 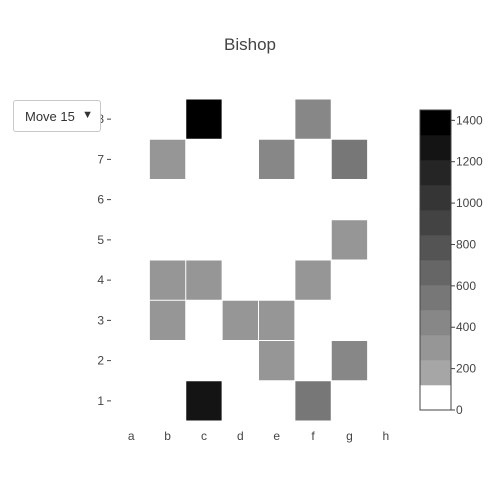 I want to click on heatmap-cell-f8, so click(x=313, y=119).